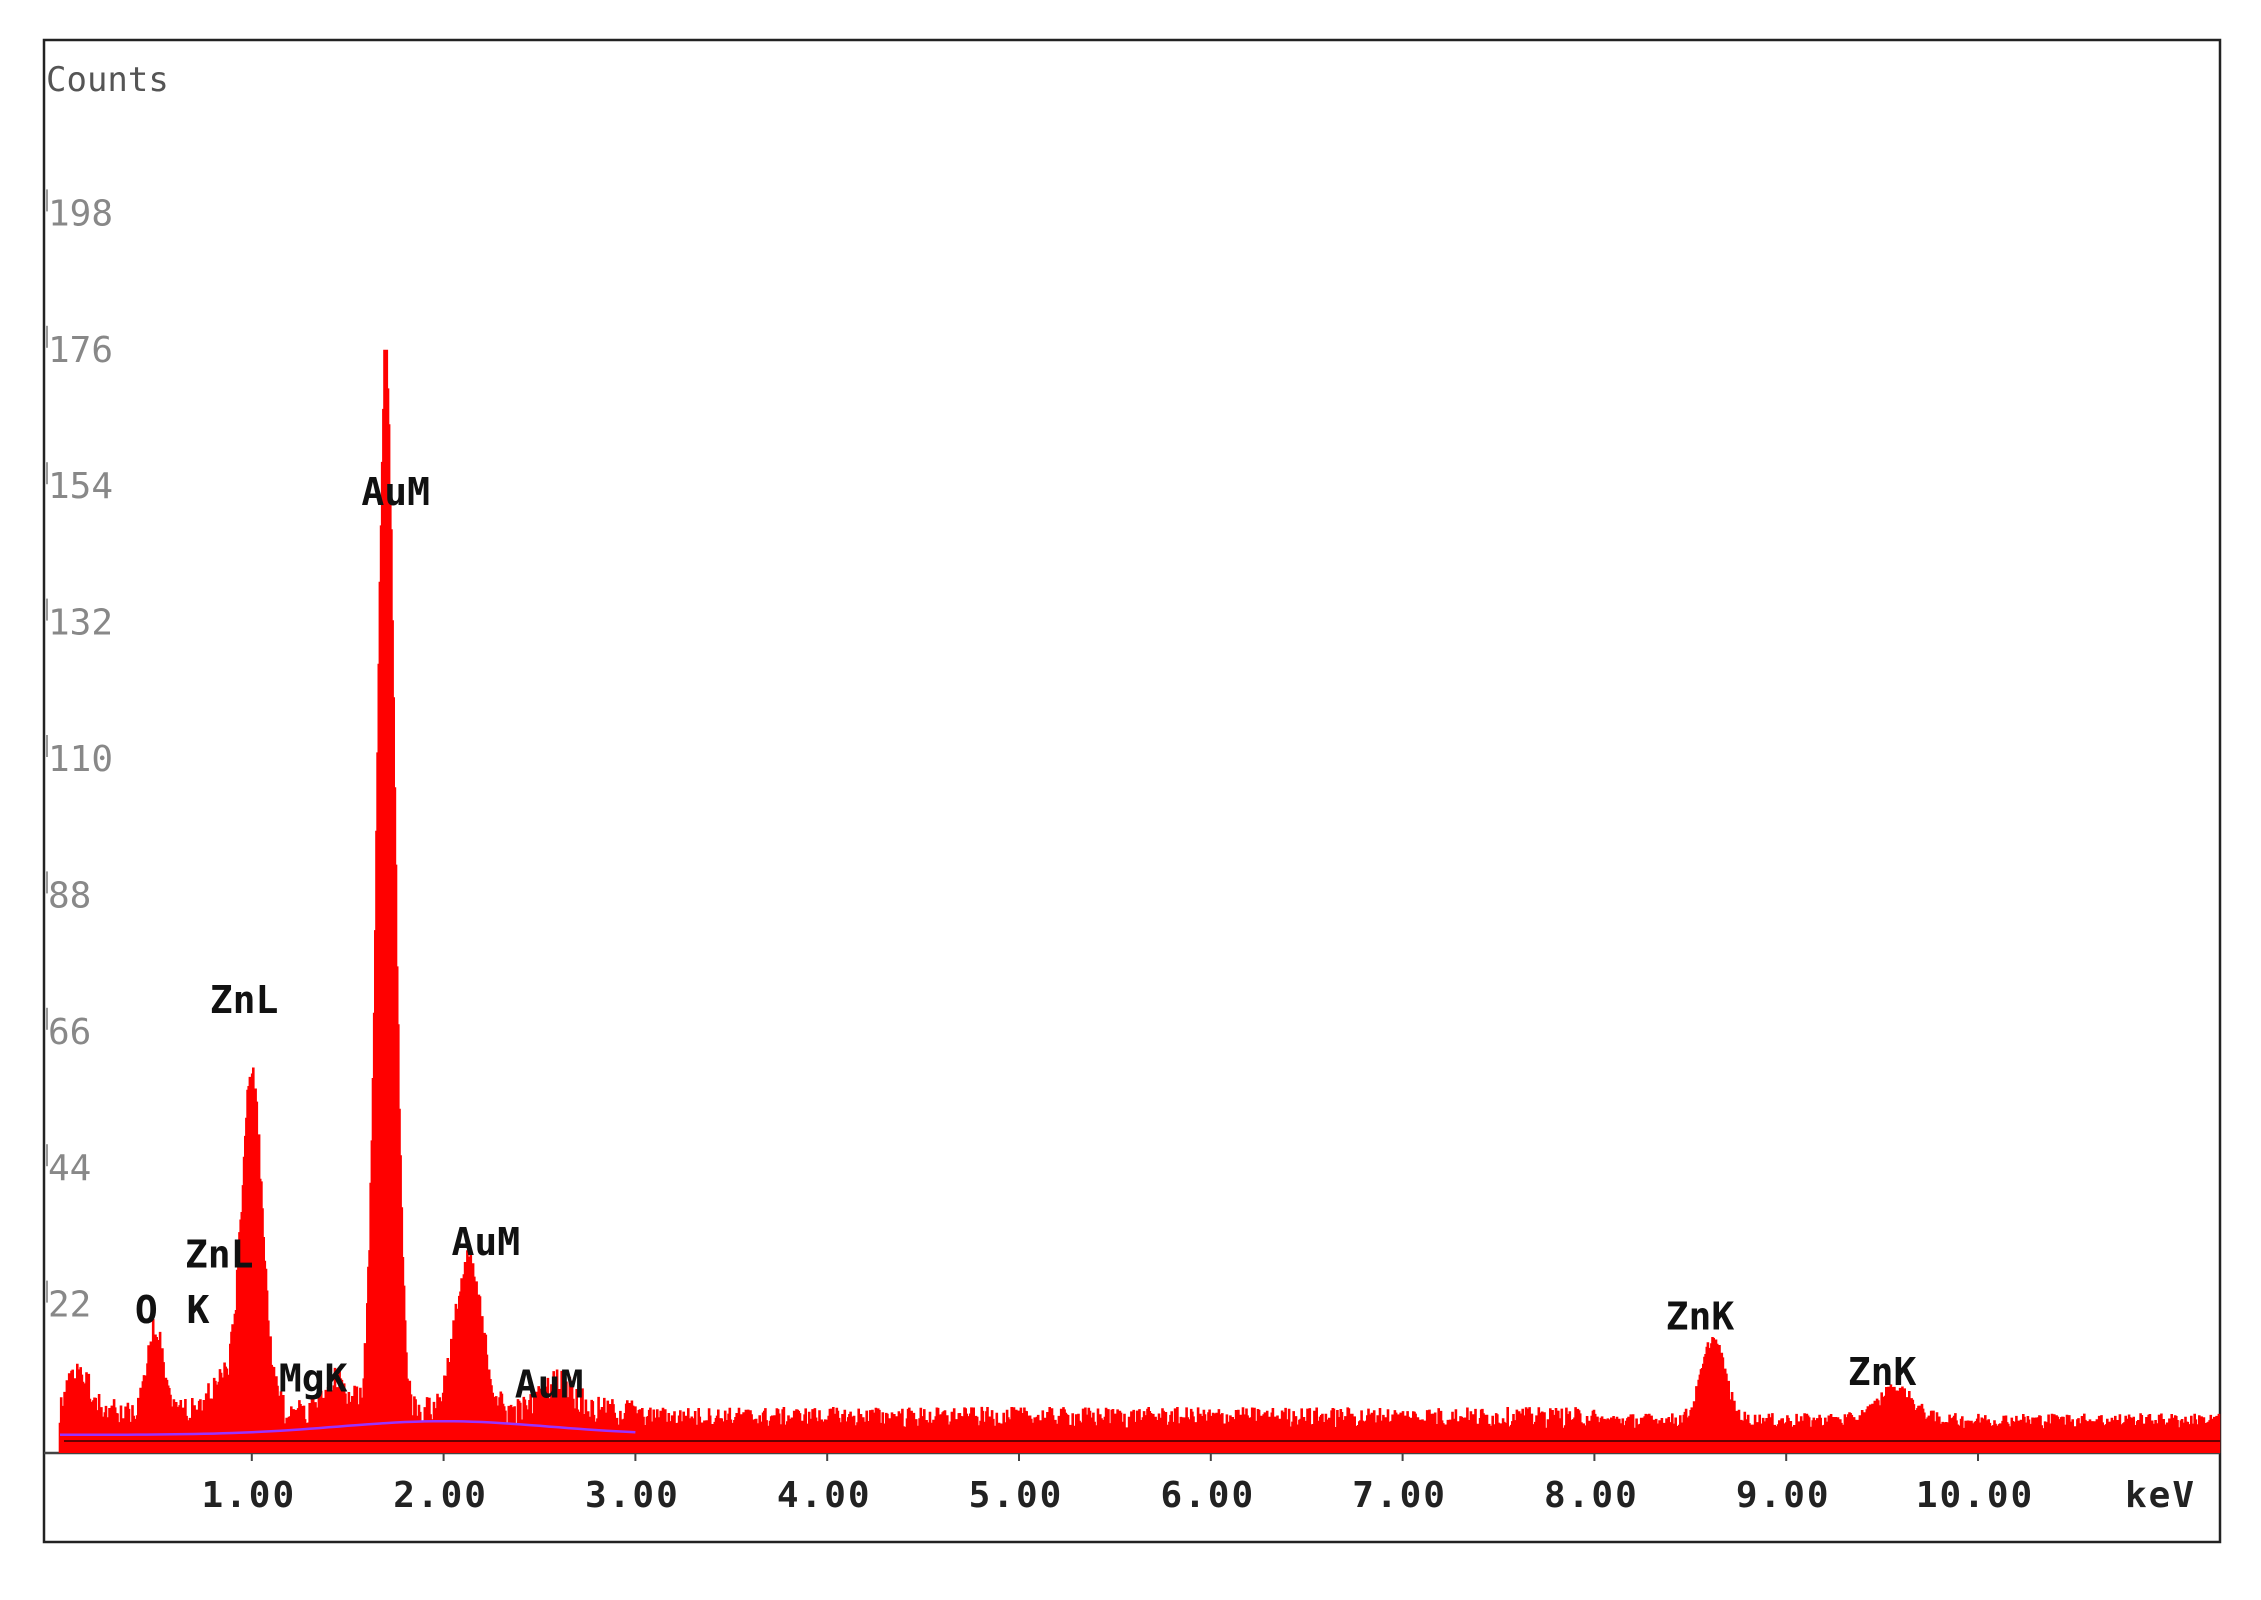 The image size is (2261, 1600). Describe the element at coordinates (1016, 1495) in the screenshot. I see `x-tick-label: 5.00` at that location.